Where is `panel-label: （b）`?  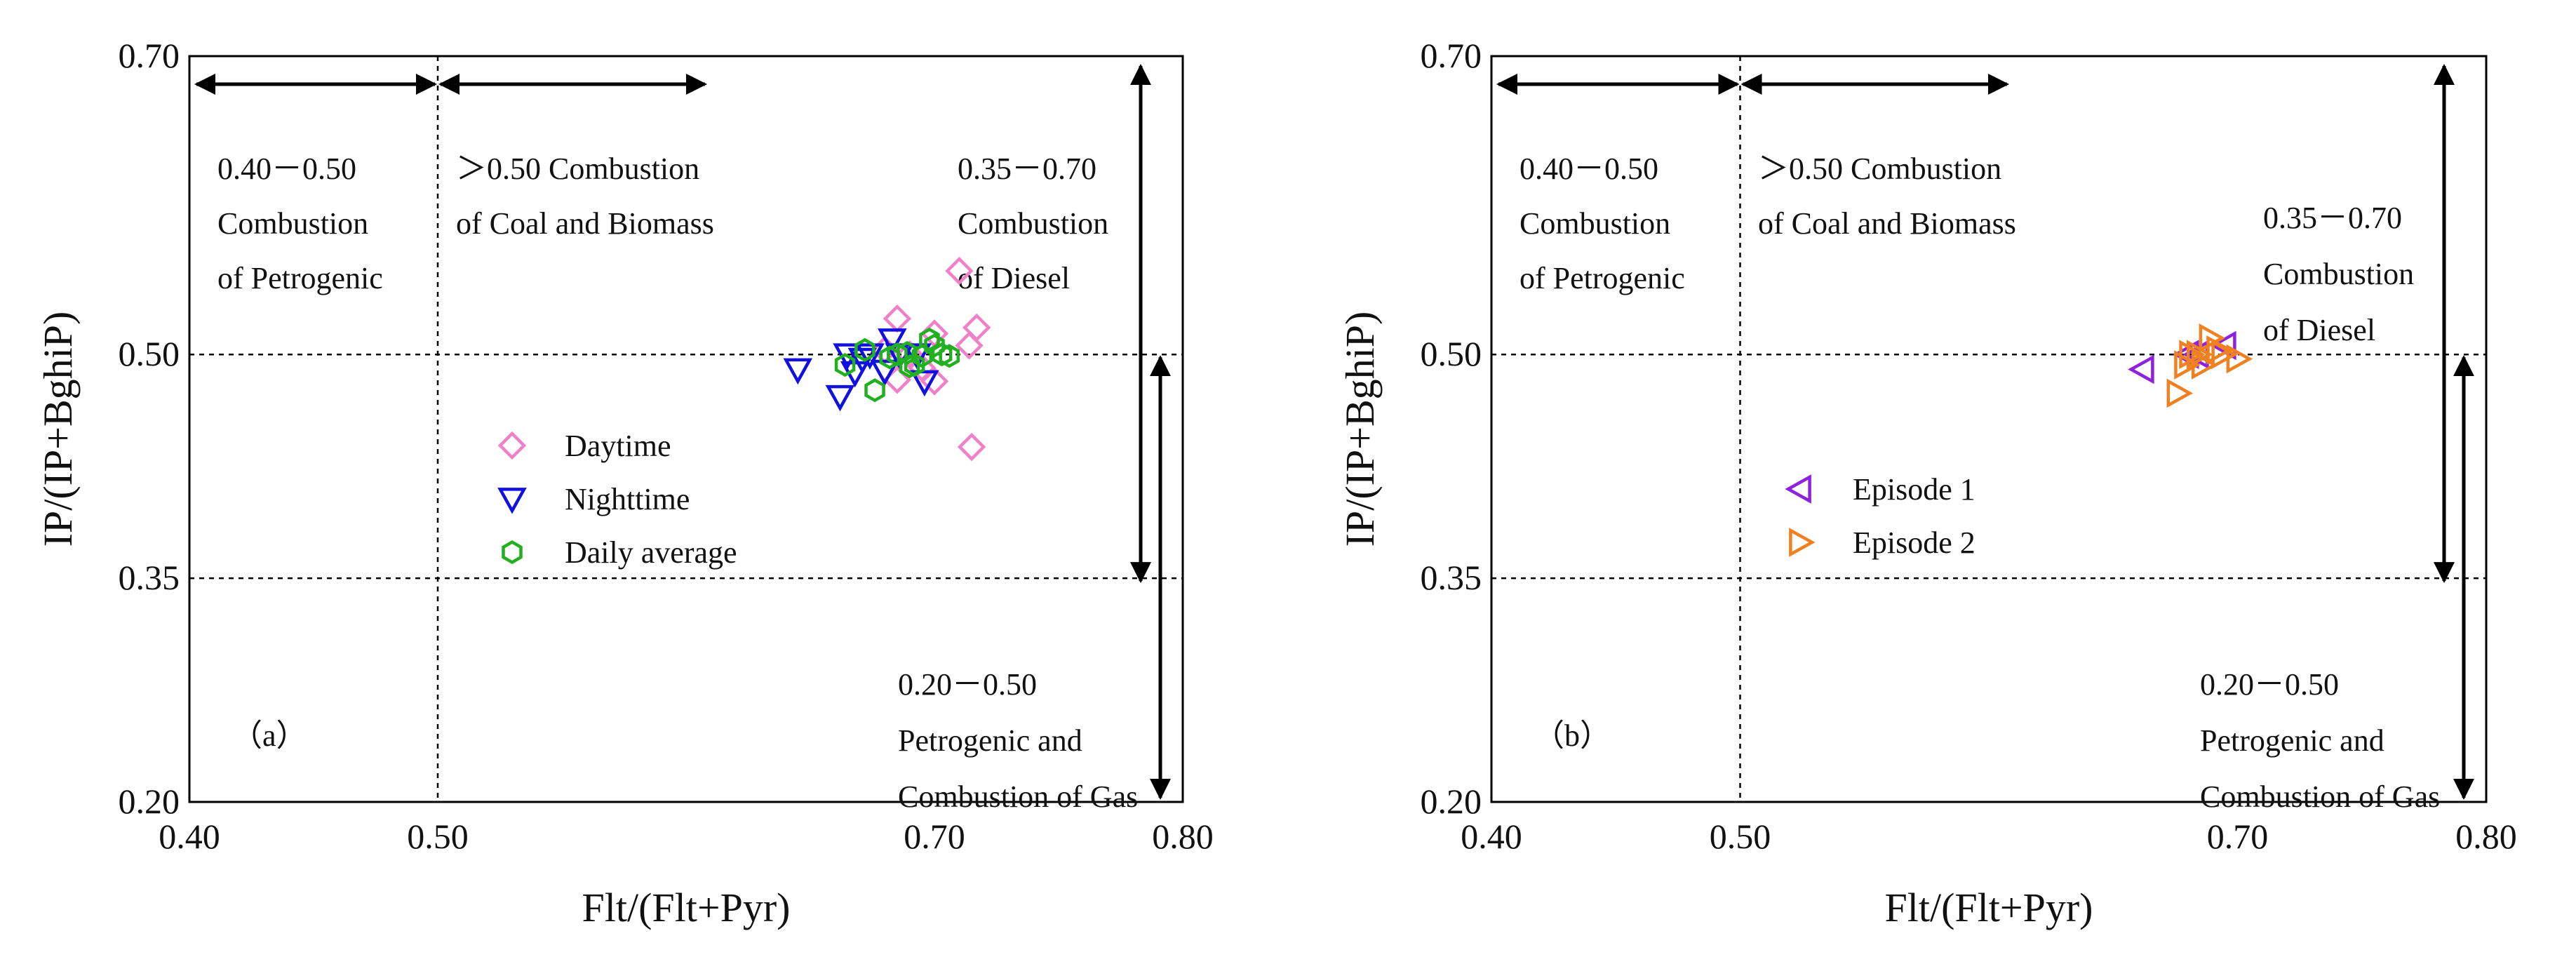 panel-label: （b） is located at coordinates (1573, 735).